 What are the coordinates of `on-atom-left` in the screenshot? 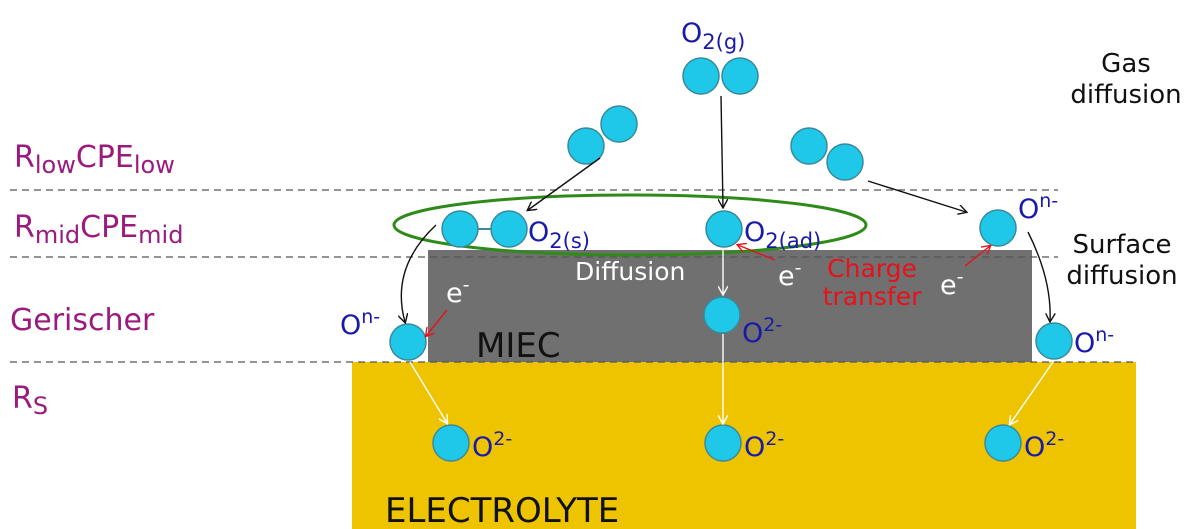 It's located at (408, 342).